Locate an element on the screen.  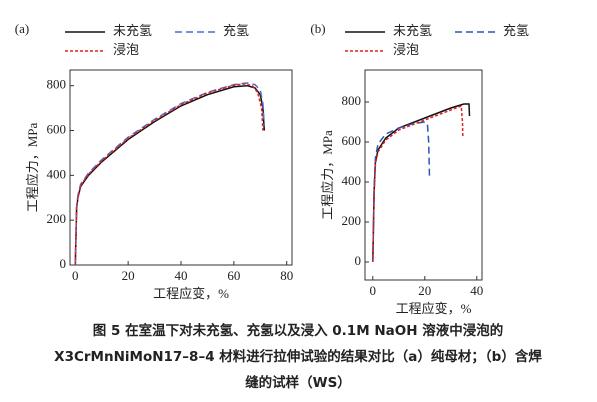
caption-line: 图 5 在室温下对未充氢、充氢以及浸入 0.1M NaOH 溶液中浸泡的 is located at coordinates (298, 330).